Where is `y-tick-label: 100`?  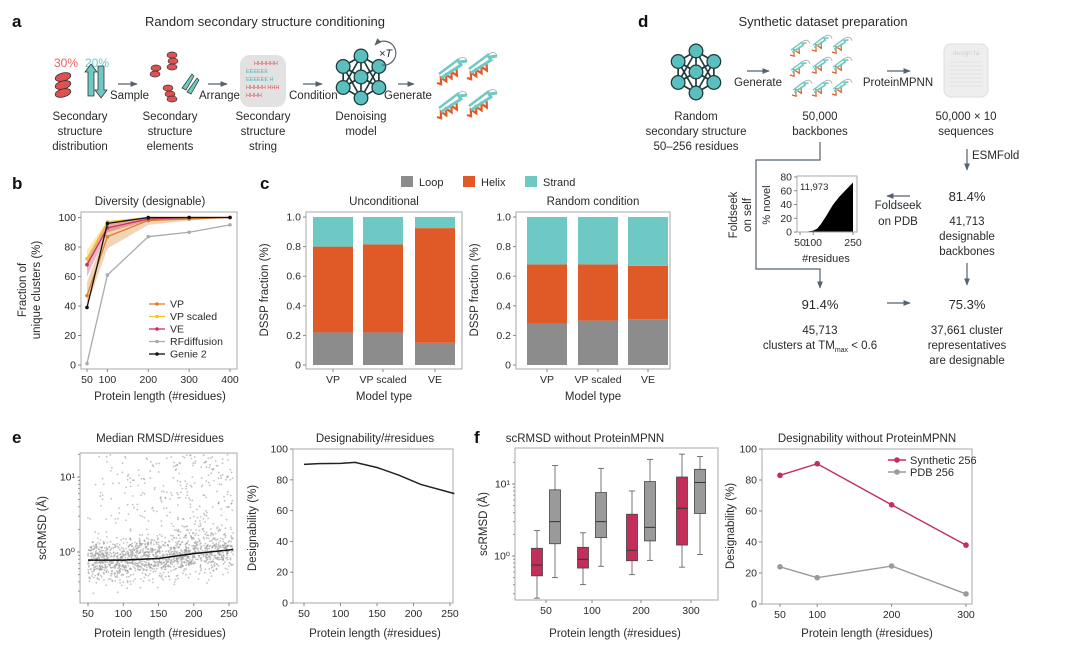 y-tick-label: 100 is located at coordinates (279, 450).